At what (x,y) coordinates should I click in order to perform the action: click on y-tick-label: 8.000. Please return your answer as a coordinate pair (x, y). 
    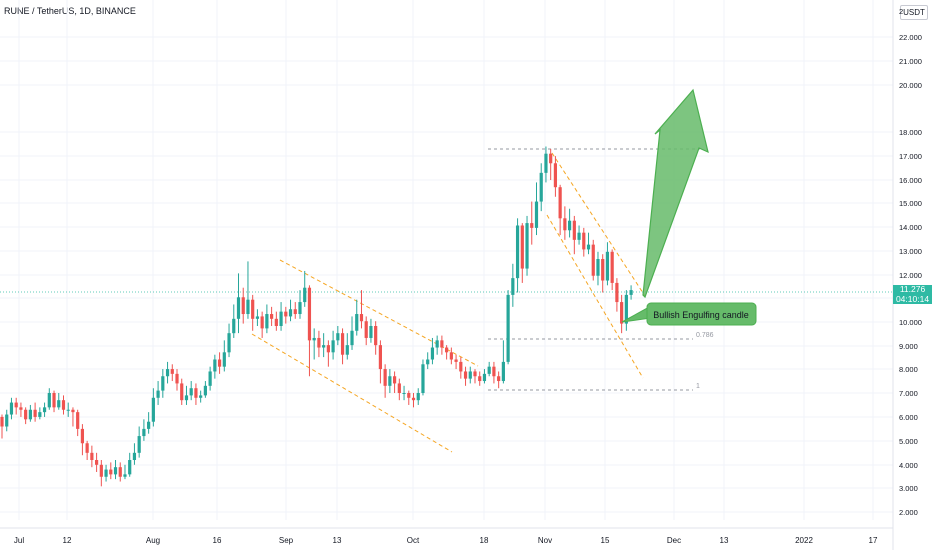
    Looking at the image, I should click on (908, 369).